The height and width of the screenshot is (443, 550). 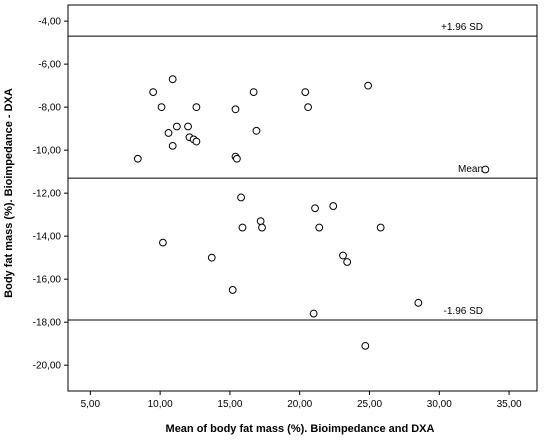 I want to click on reference-line-label: +1.96 SD, so click(x=462, y=27).